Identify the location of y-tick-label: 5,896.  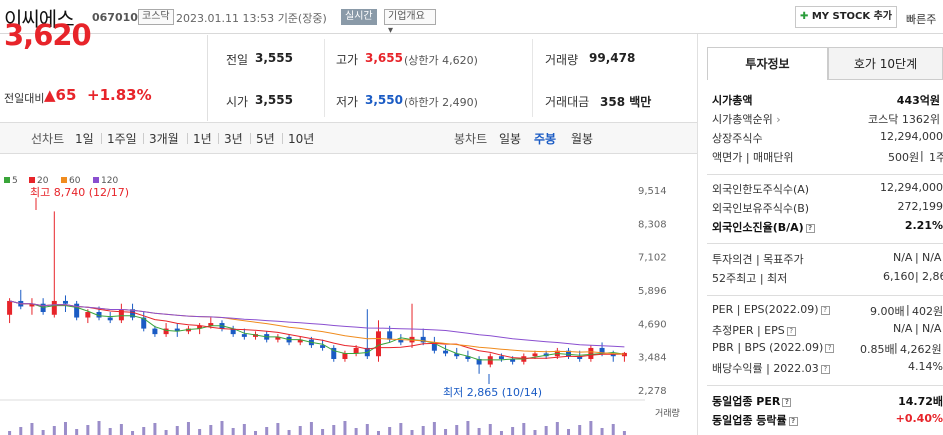
(652, 291).